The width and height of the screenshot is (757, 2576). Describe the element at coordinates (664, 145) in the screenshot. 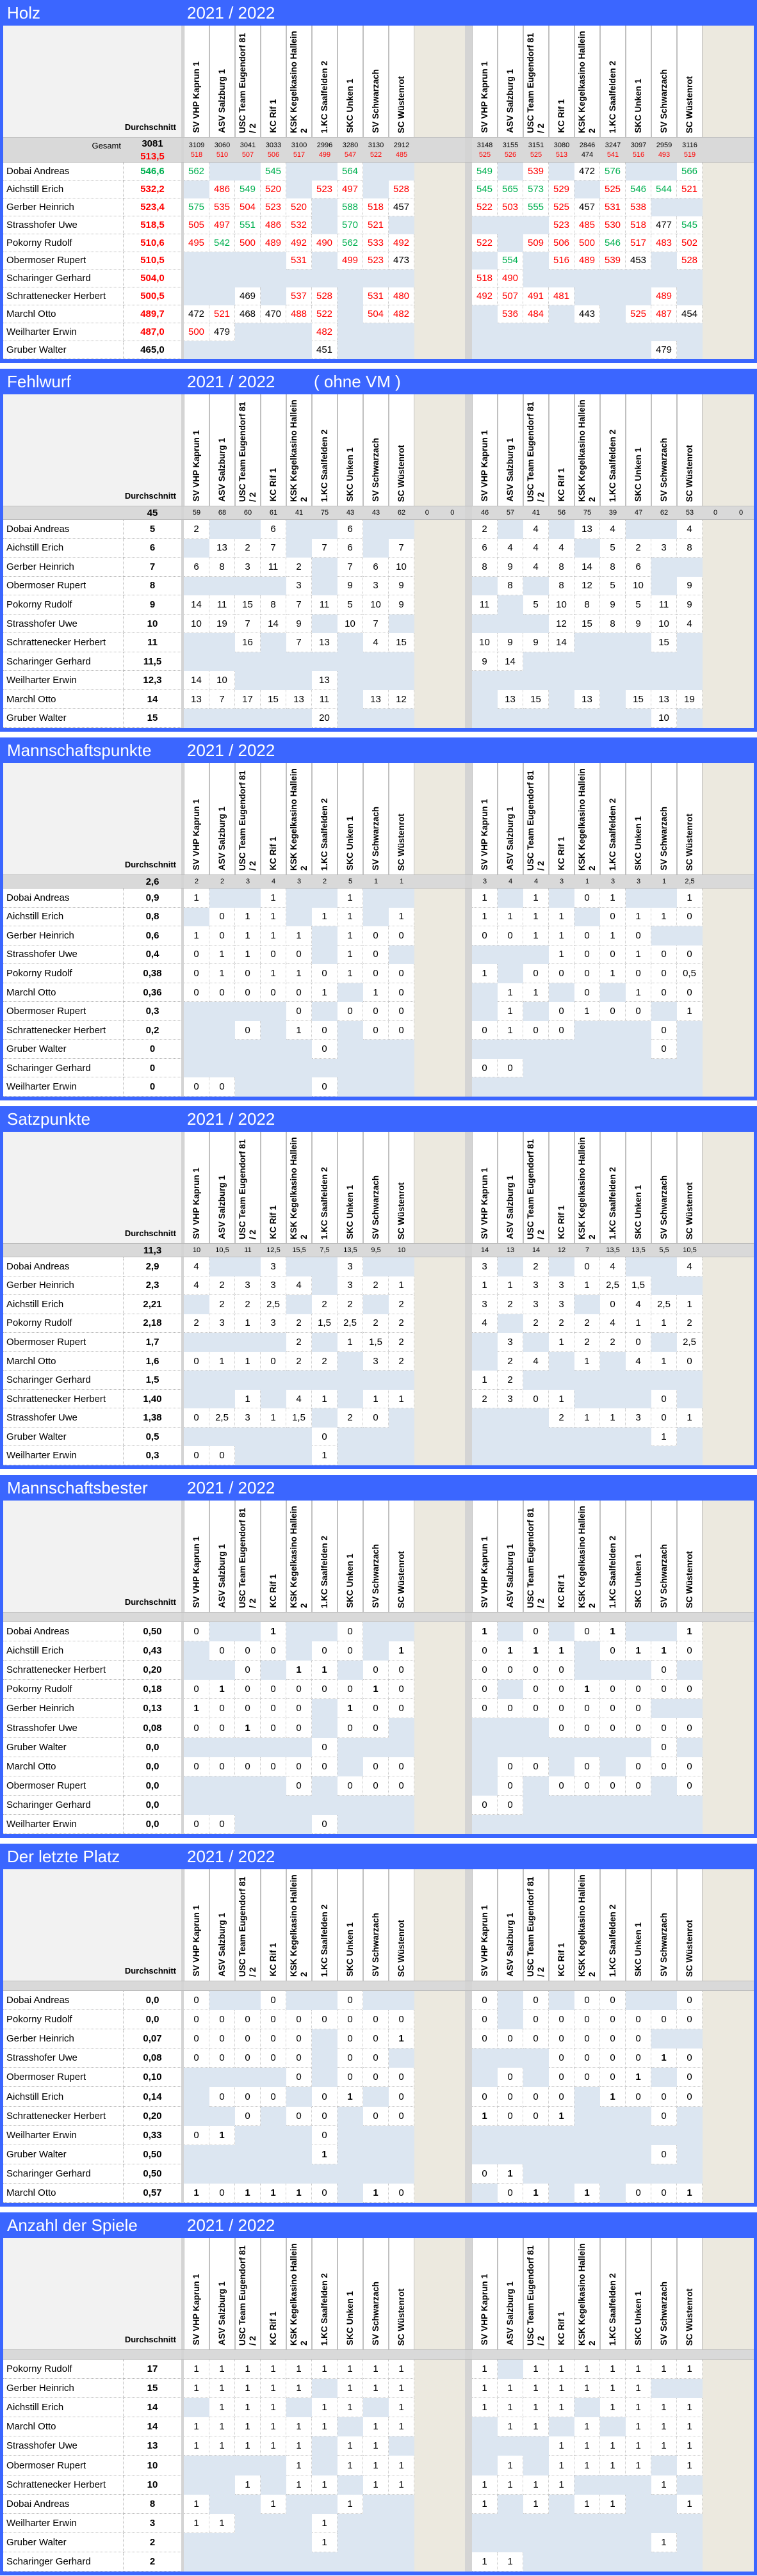

I see `team-total-value: 2959` at that location.